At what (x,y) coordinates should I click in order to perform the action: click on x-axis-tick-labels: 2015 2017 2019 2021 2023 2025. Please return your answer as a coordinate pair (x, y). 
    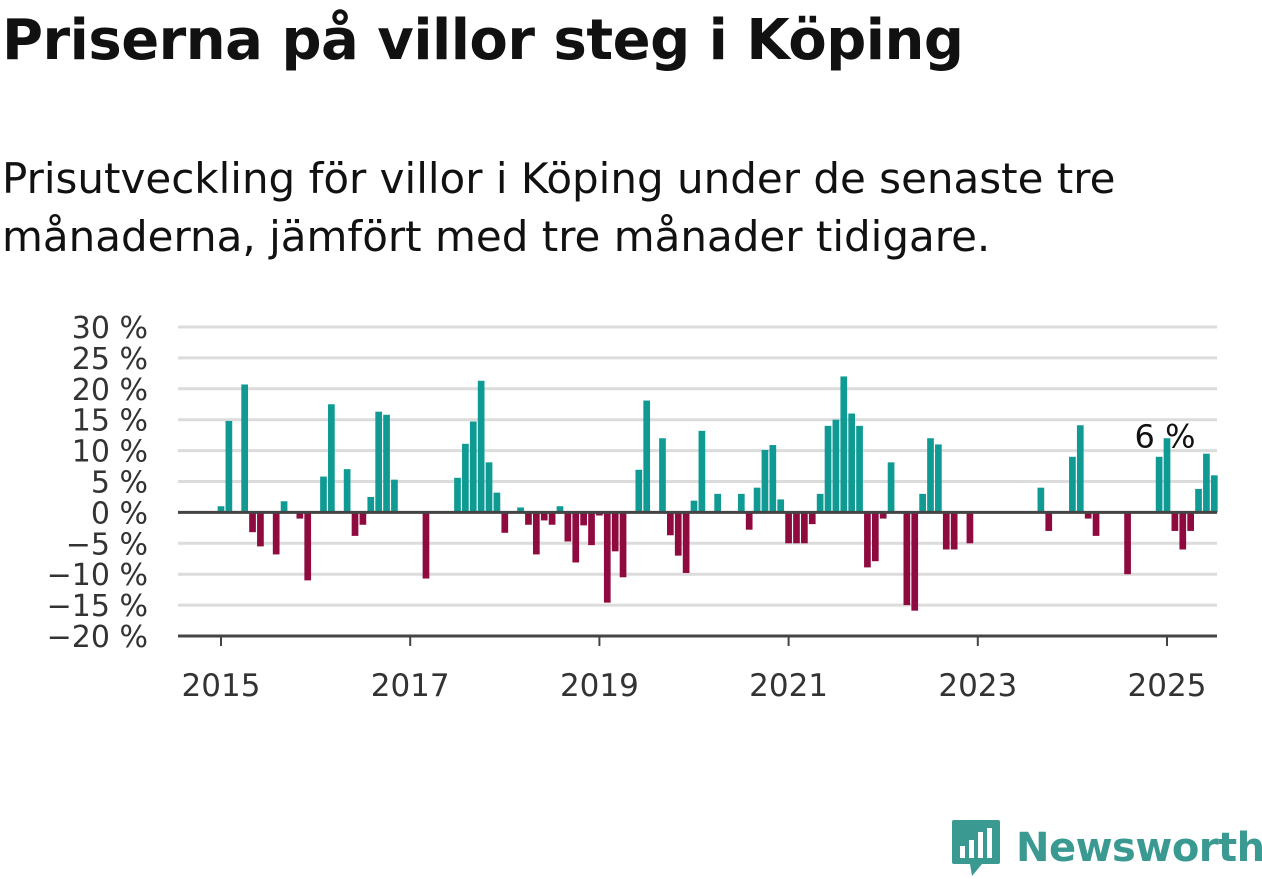
    Looking at the image, I should click on (694, 670).